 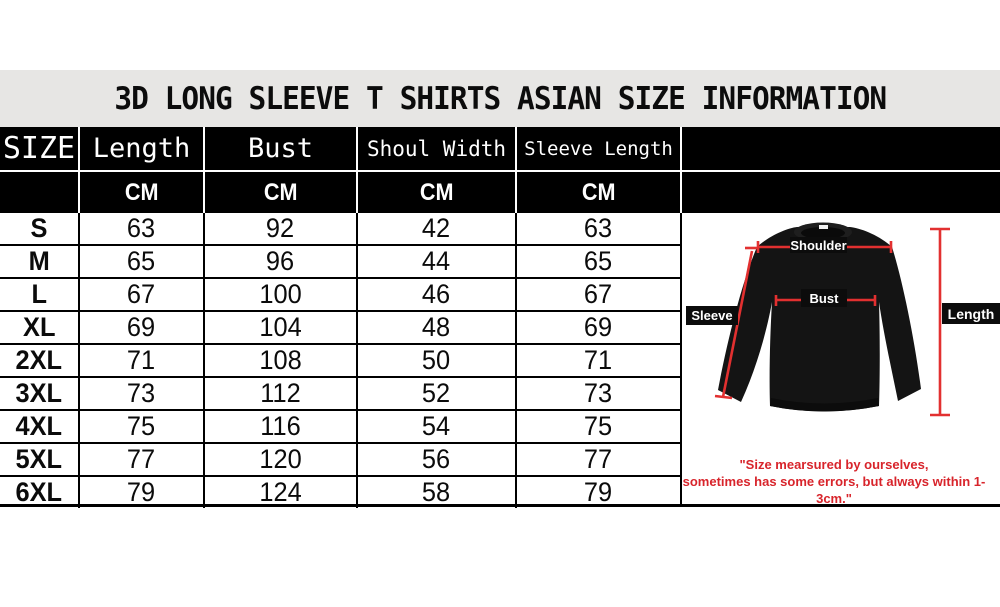 What do you see at coordinates (818, 245) in the screenshot?
I see `shoulder-label: Shoulder` at bounding box center [818, 245].